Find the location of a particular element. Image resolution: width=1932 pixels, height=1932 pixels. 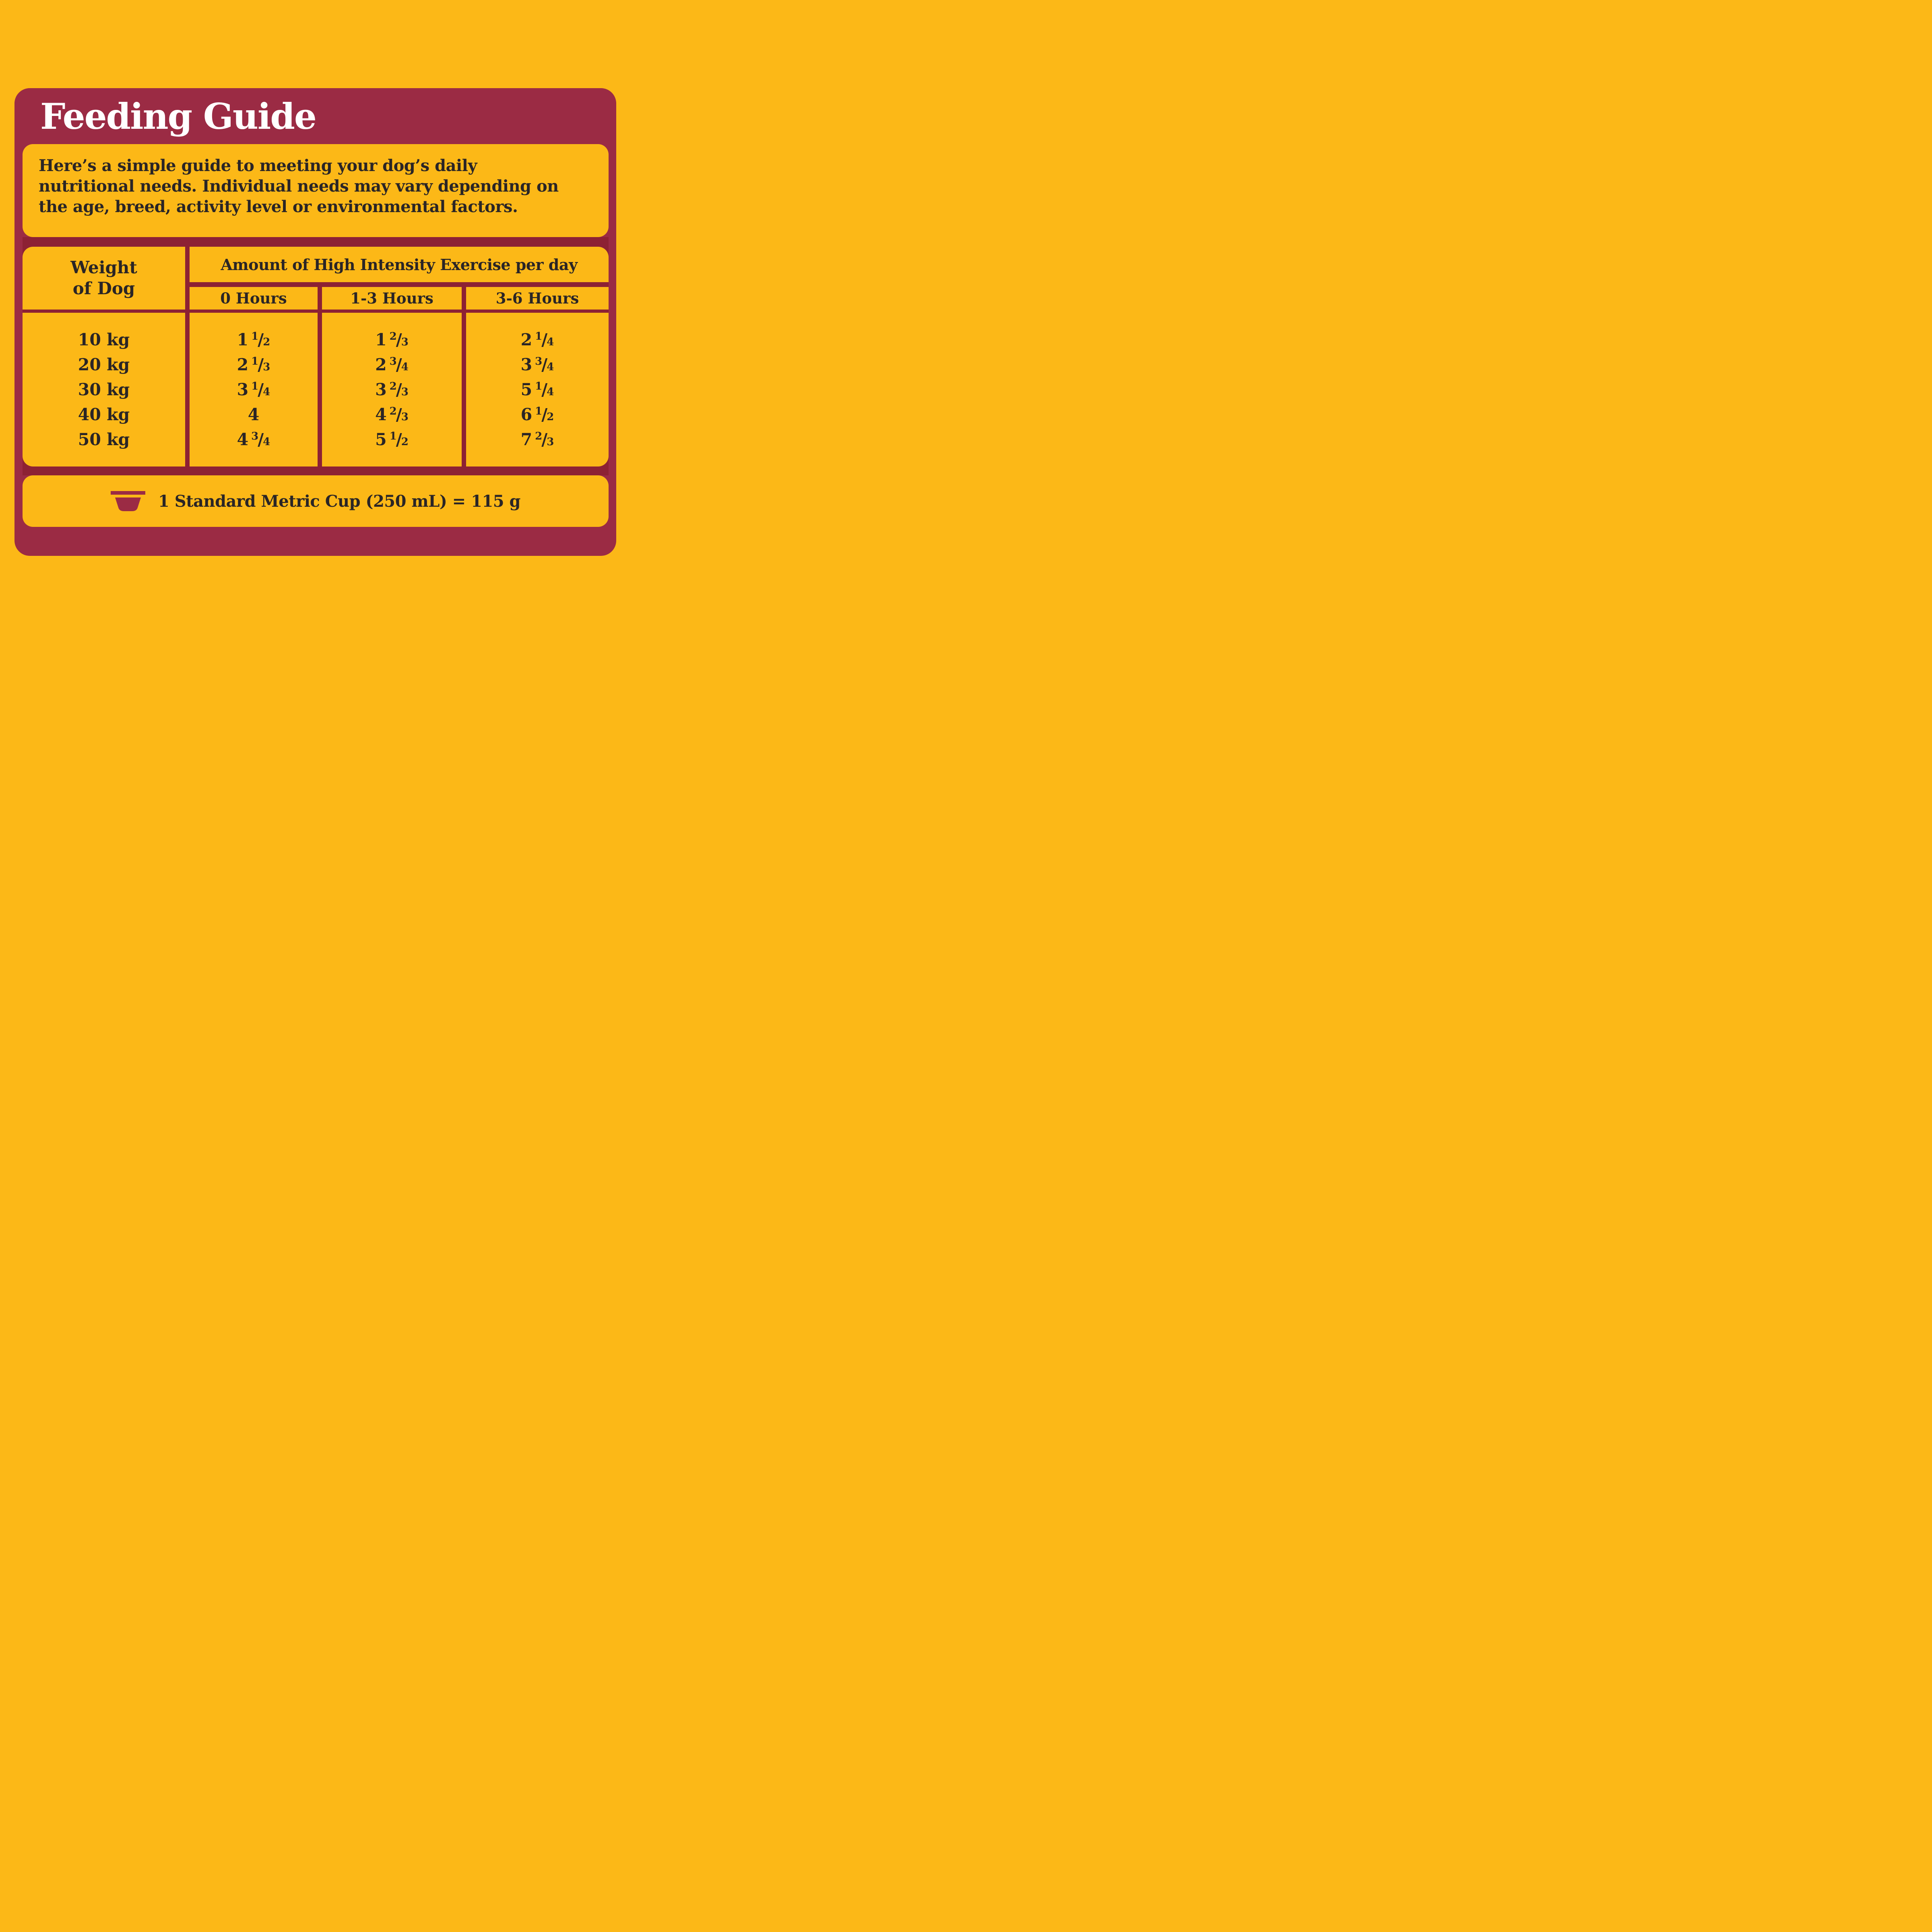

values-column-1-3-hours: 1 2/3 2 3/4 3 2/3 4 2/3 5 1/2 is located at coordinates (392, 389).